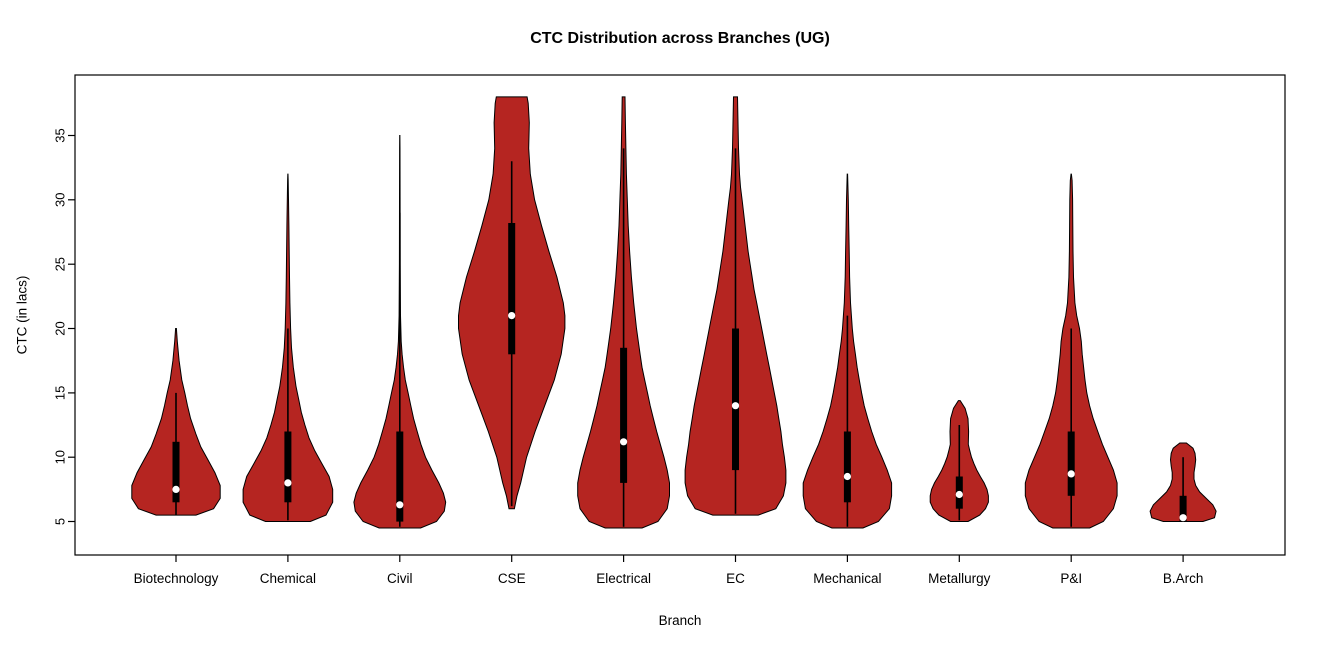 This screenshot has height=653, width=1327. Describe the element at coordinates (400, 578) in the screenshot. I see `x-tick-label-Civil: Civil` at that location.